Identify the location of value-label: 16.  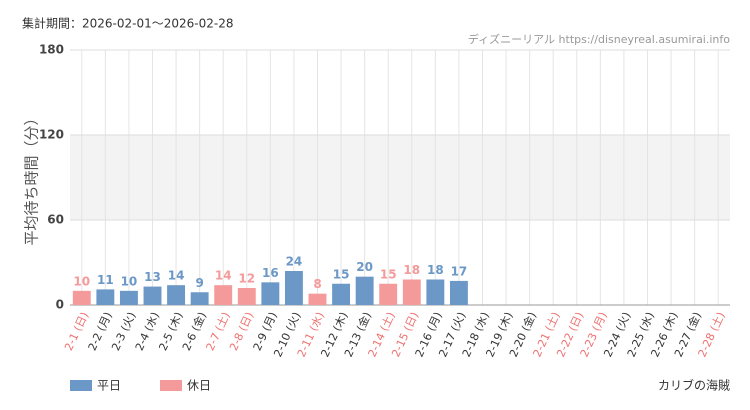
(270, 273).